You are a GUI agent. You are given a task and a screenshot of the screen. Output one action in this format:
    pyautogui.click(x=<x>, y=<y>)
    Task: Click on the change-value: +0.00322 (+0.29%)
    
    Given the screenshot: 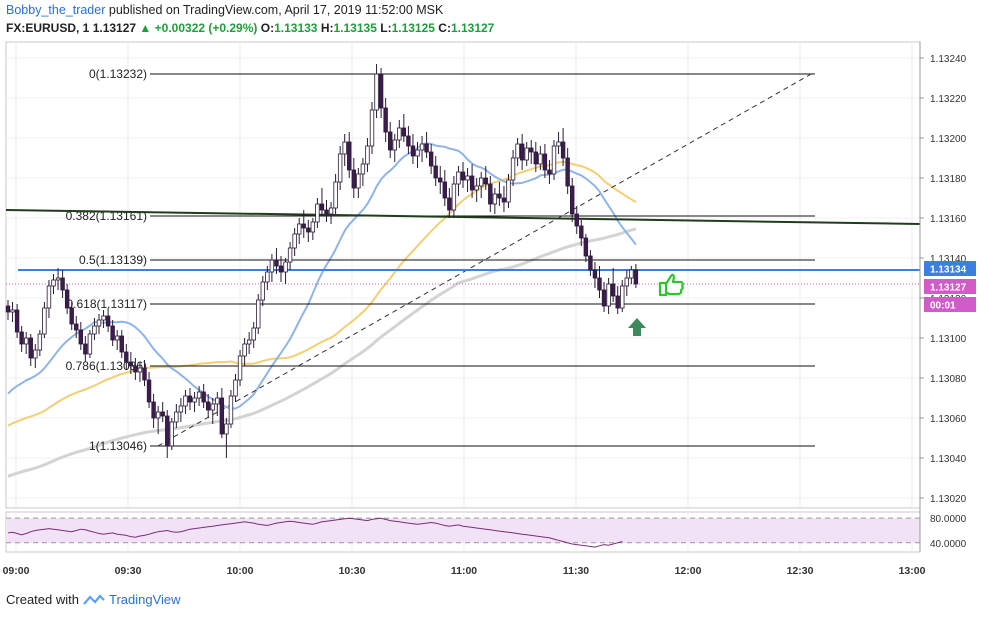 What is the action you would take?
    pyautogui.click(x=206, y=28)
    